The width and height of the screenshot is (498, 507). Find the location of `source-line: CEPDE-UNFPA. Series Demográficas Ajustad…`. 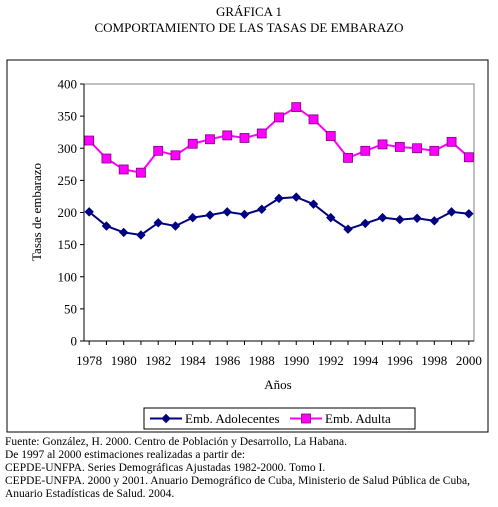

source-line: CEPDE-UNFPA. Series Demográficas Ajustad… is located at coordinates (165, 468).